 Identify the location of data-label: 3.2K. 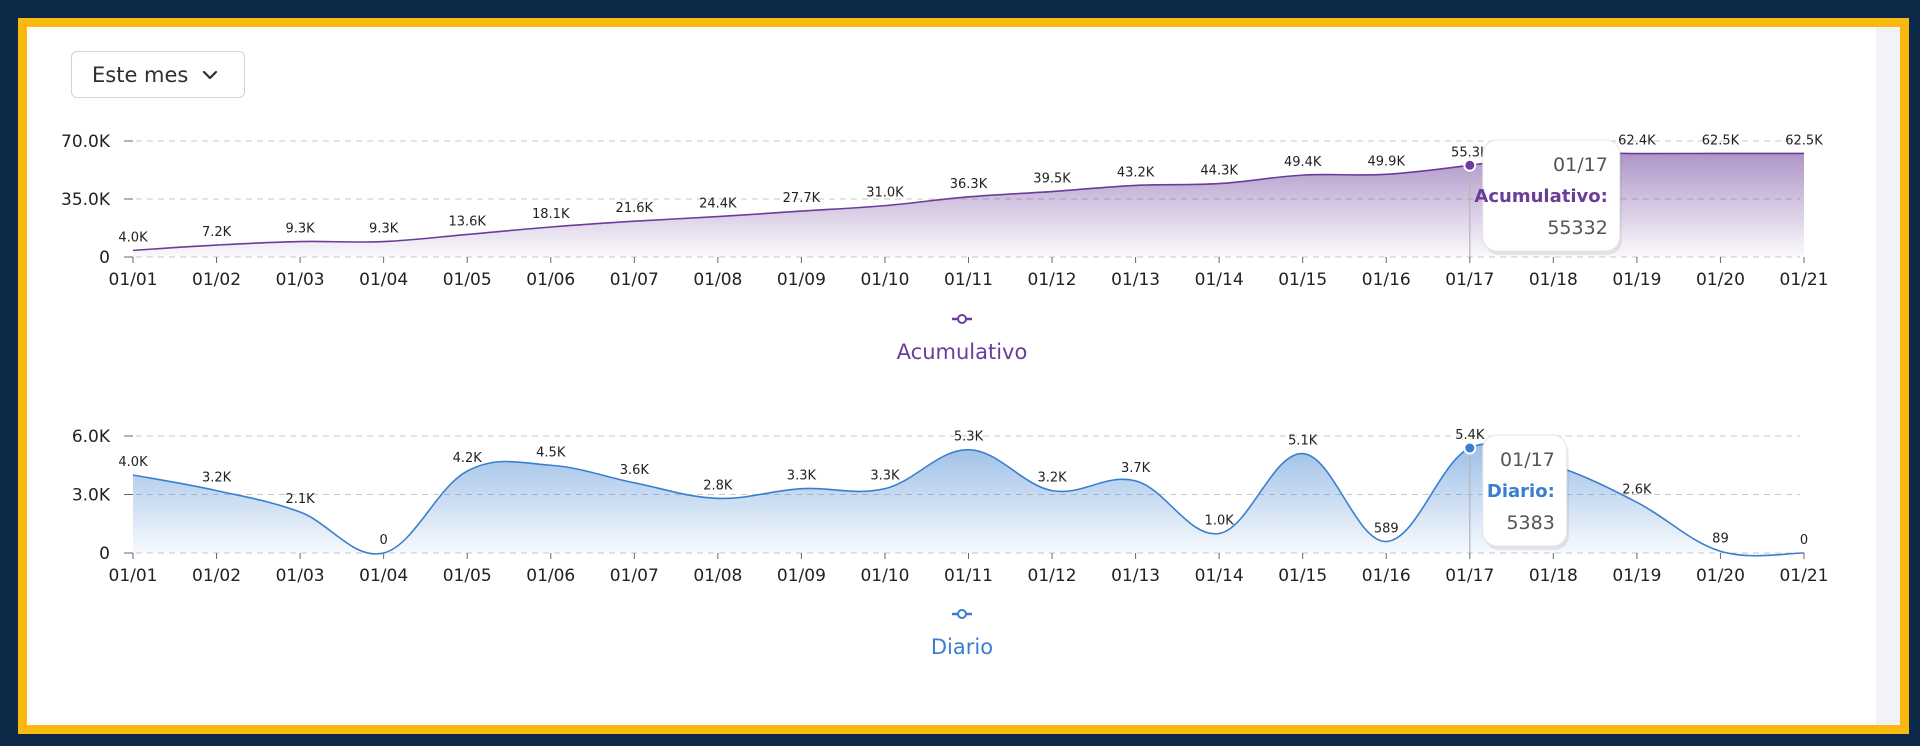
(217, 478).